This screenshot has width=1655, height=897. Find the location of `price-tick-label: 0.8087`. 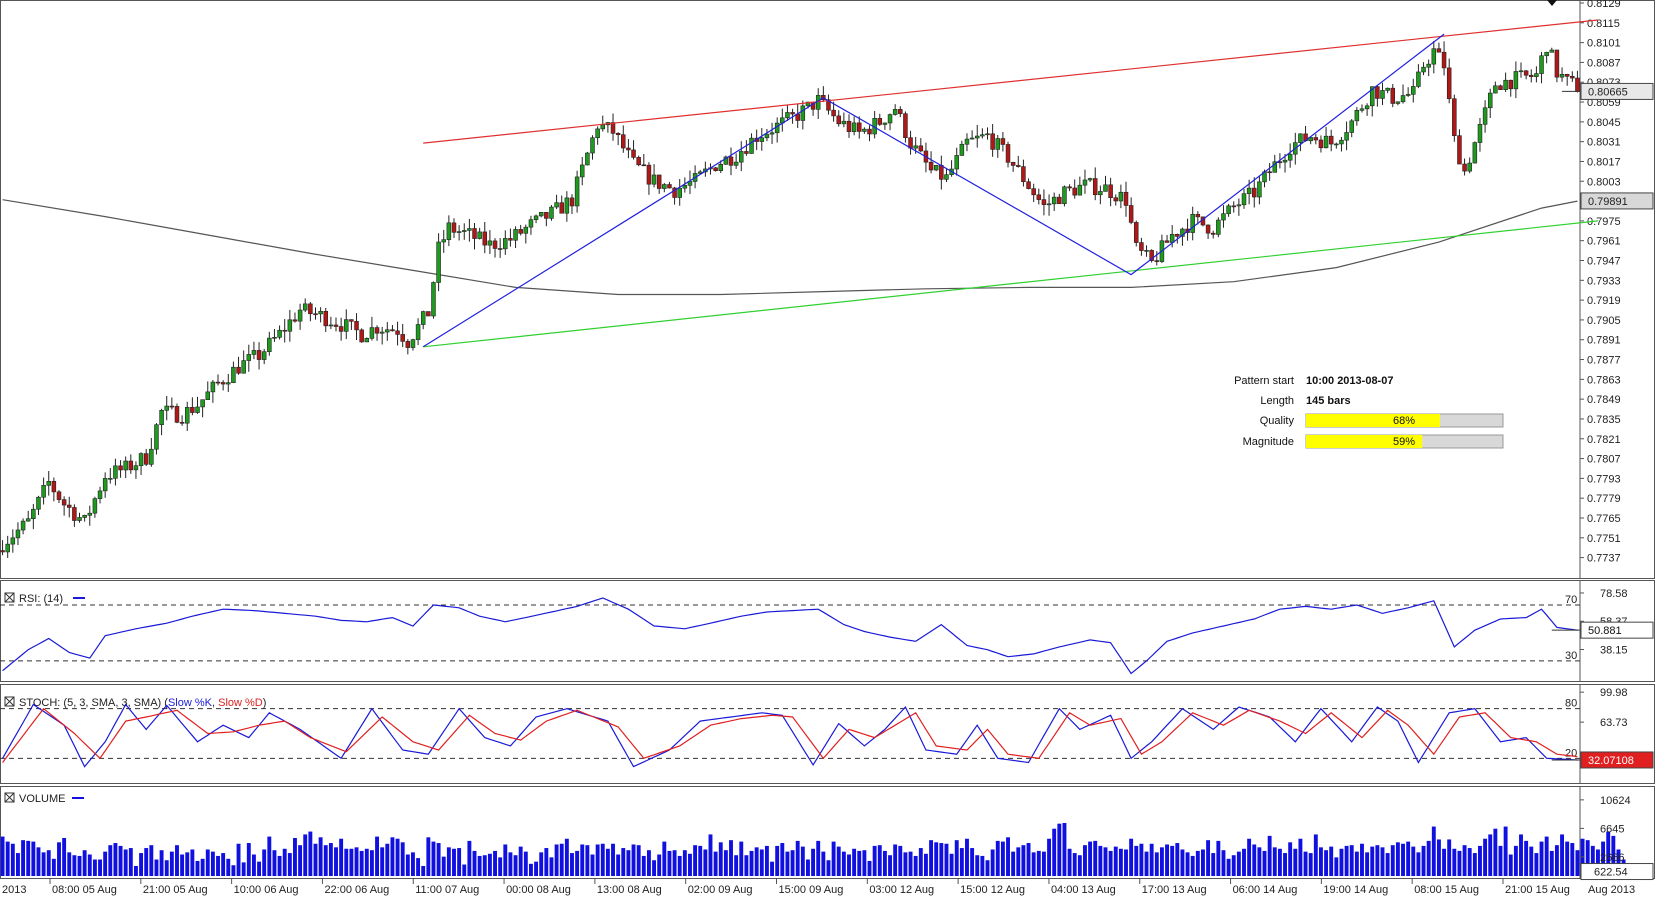

price-tick-label: 0.8087 is located at coordinates (1604, 63).